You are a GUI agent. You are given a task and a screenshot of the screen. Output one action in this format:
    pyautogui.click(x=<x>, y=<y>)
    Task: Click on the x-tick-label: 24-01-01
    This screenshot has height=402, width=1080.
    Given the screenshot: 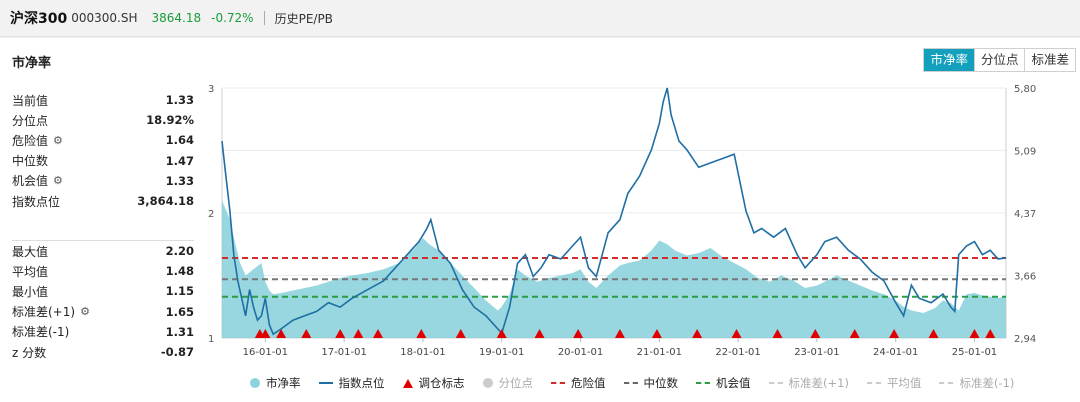 What is the action you would take?
    pyautogui.click(x=895, y=352)
    